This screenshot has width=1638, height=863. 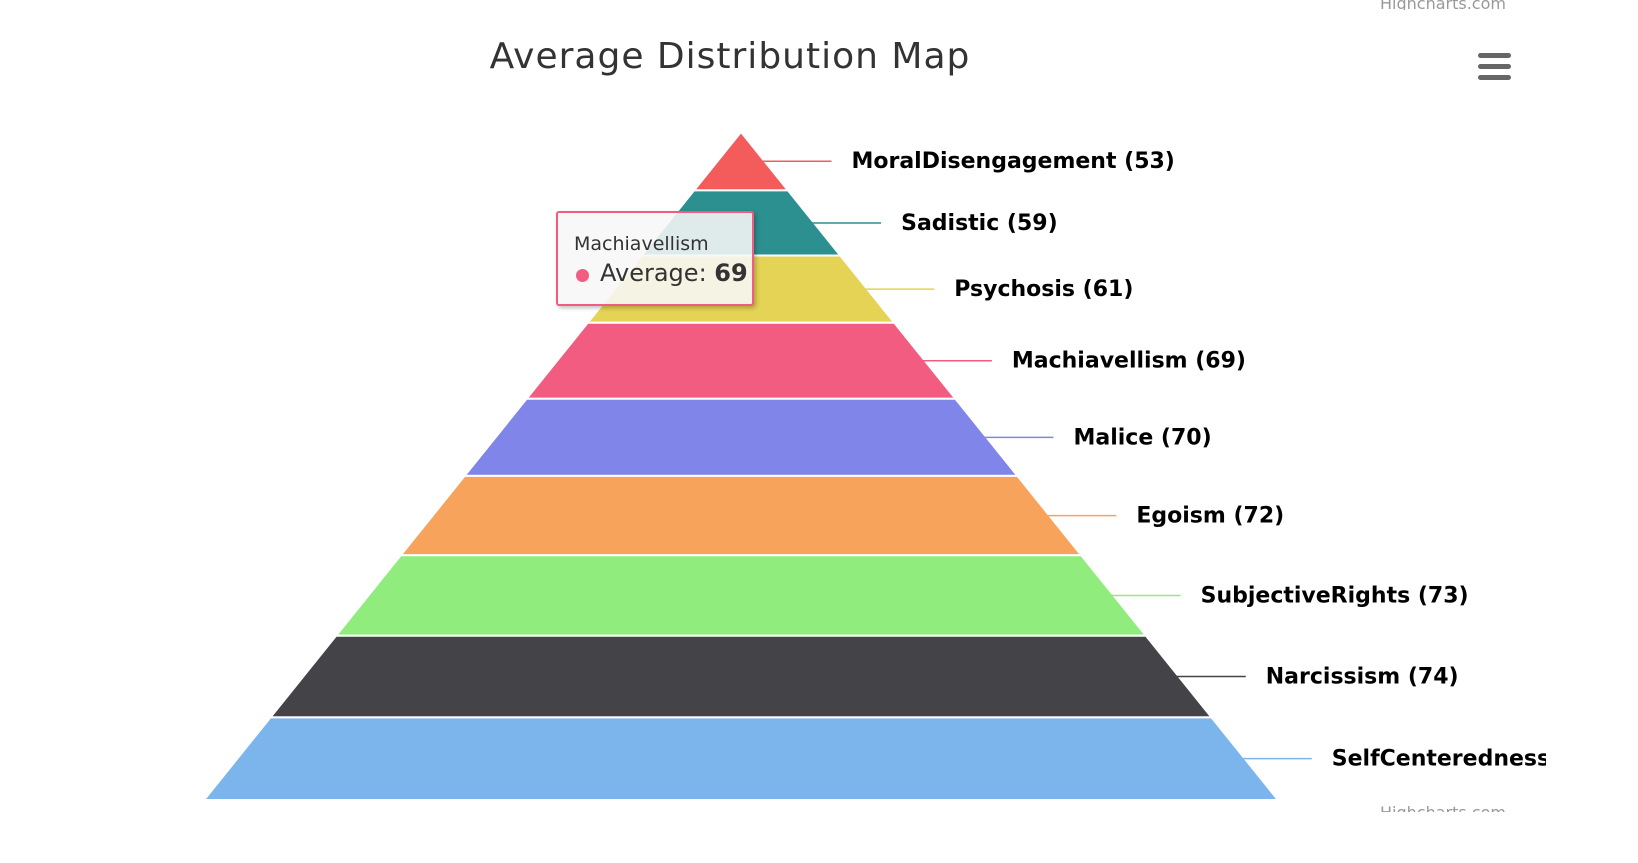 I want to click on tooltip-title: Machiavellism, so click(x=641, y=244).